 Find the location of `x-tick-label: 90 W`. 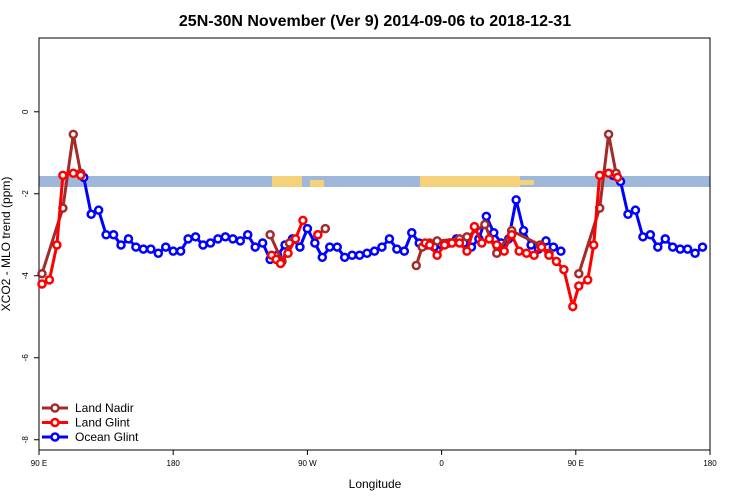

x-tick-label: 90 W is located at coordinates (307, 463).